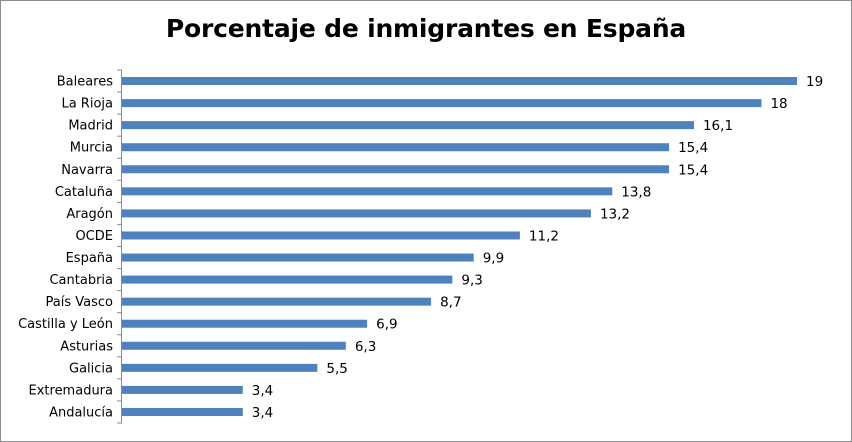 The height and width of the screenshot is (442, 852). Describe the element at coordinates (87, 104) in the screenshot. I see `category-label: La Rioja` at that location.